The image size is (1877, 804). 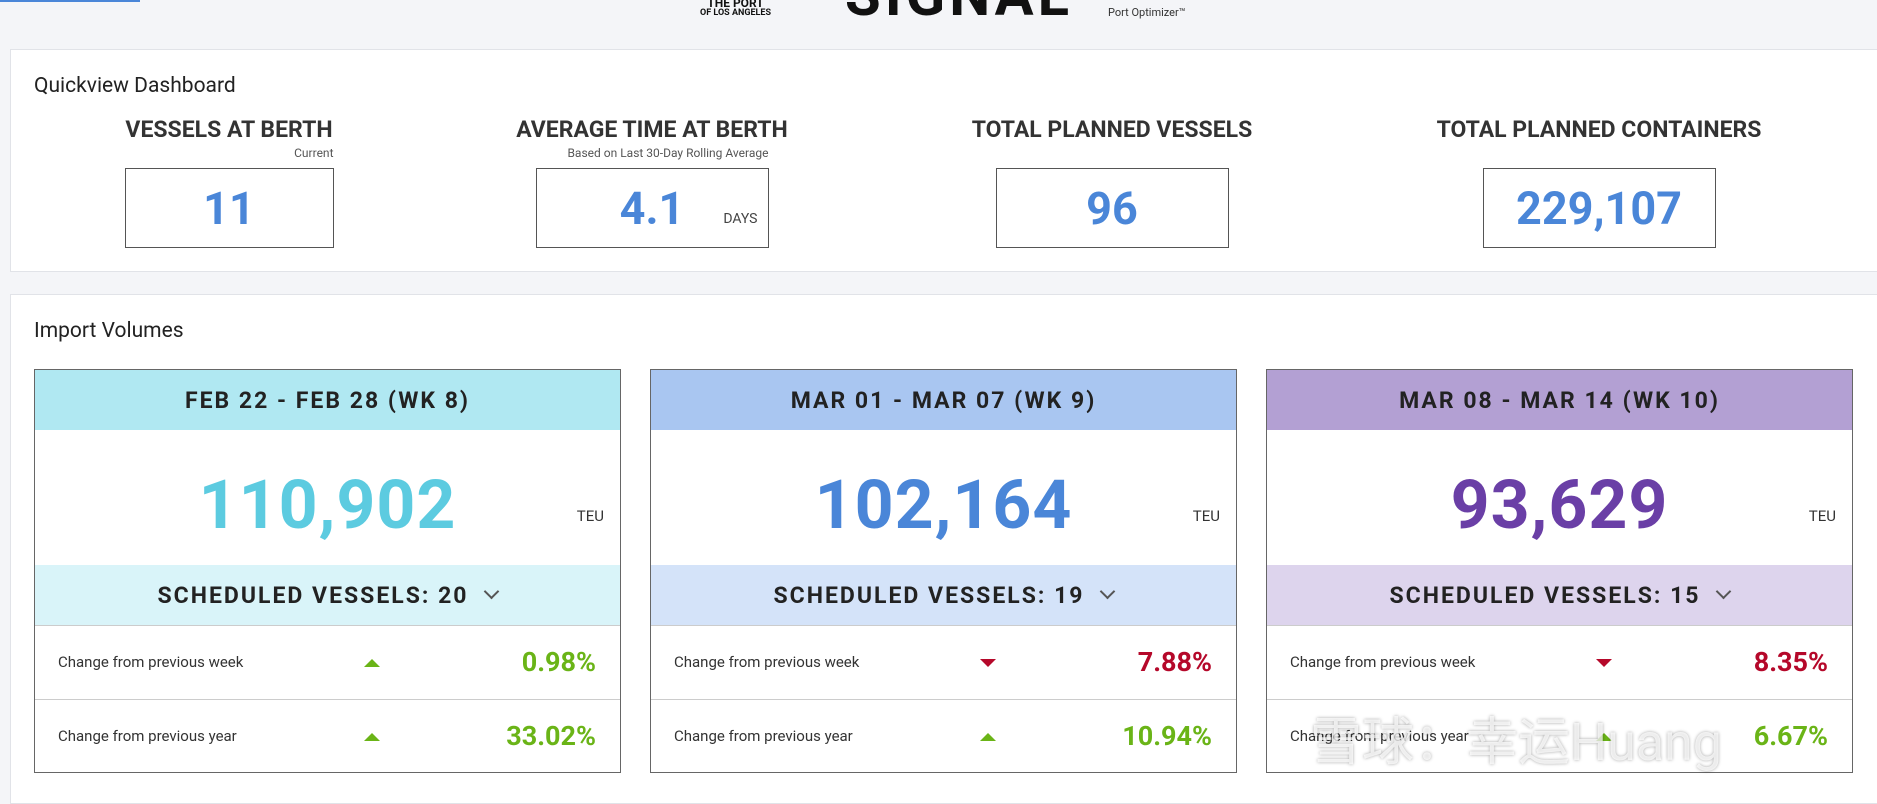 I want to click on kpi-subtitle: Current, so click(x=314, y=153).